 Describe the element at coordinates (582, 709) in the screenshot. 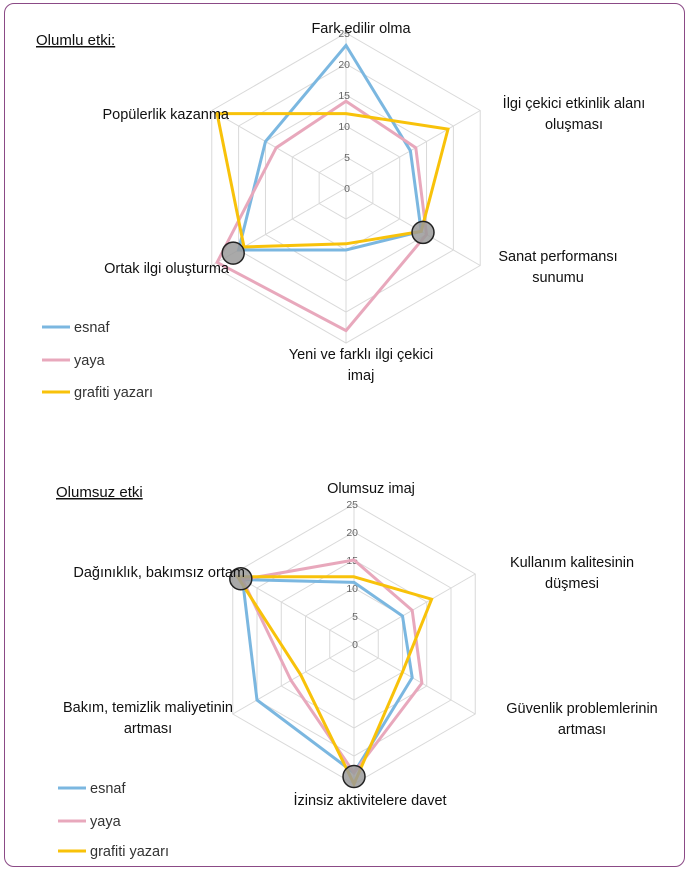

I see `chart-2-axis-label-2-line1: Güvenlik problemlerinin` at that location.